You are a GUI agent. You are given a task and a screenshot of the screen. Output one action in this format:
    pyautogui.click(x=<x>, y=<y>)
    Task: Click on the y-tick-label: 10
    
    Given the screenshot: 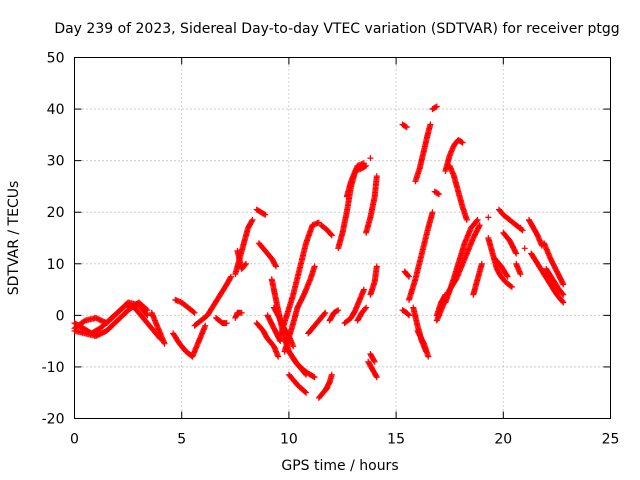 What is the action you would take?
    pyautogui.click(x=56, y=265)
    